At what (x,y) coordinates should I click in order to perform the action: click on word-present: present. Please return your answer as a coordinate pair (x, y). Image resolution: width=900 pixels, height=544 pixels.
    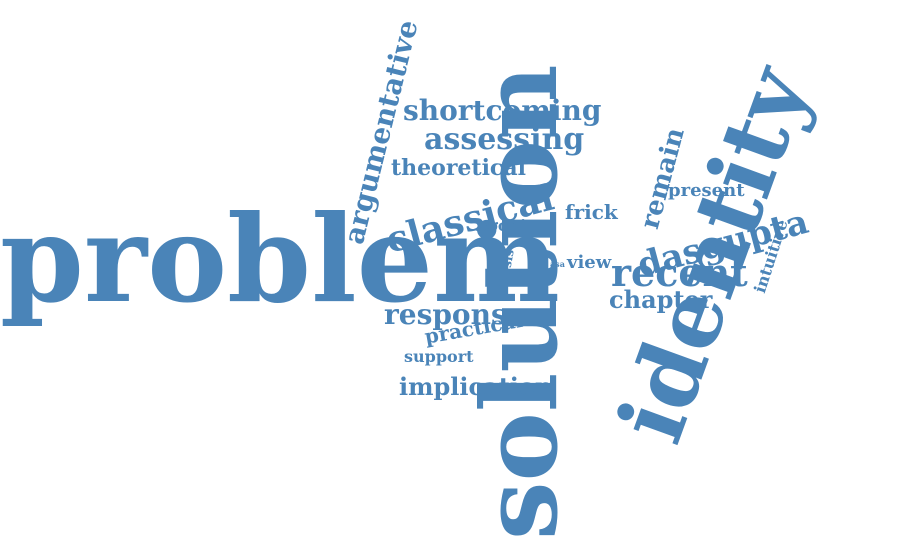
    Looking at the image, I should click on (706, 190).